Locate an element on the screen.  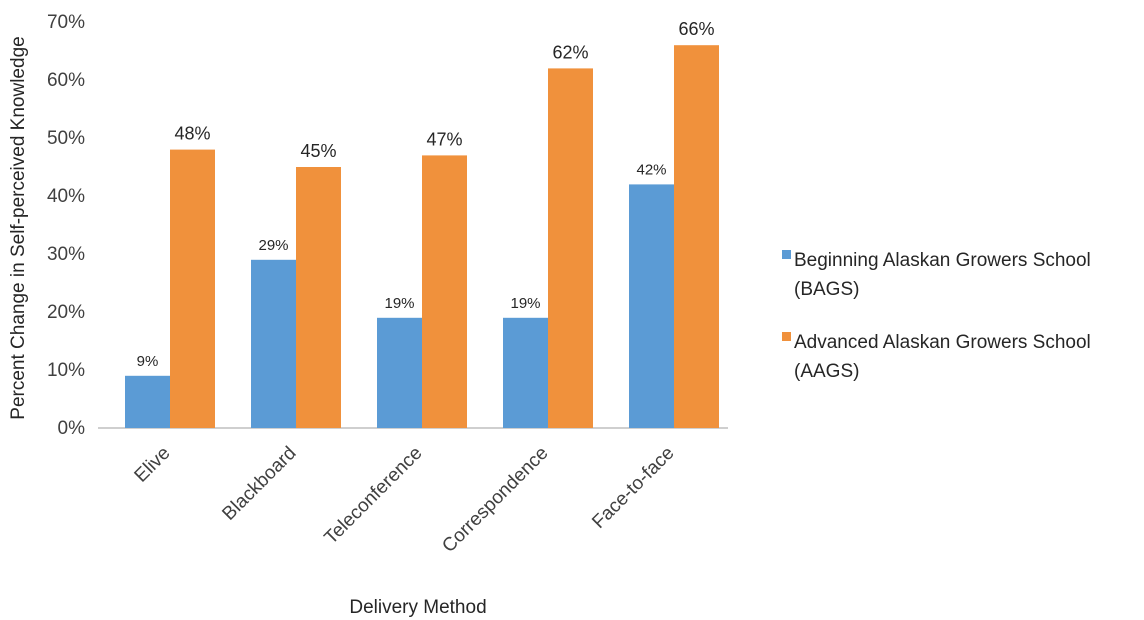
y-tick-label: 30% is located at coordinates (66, 254).